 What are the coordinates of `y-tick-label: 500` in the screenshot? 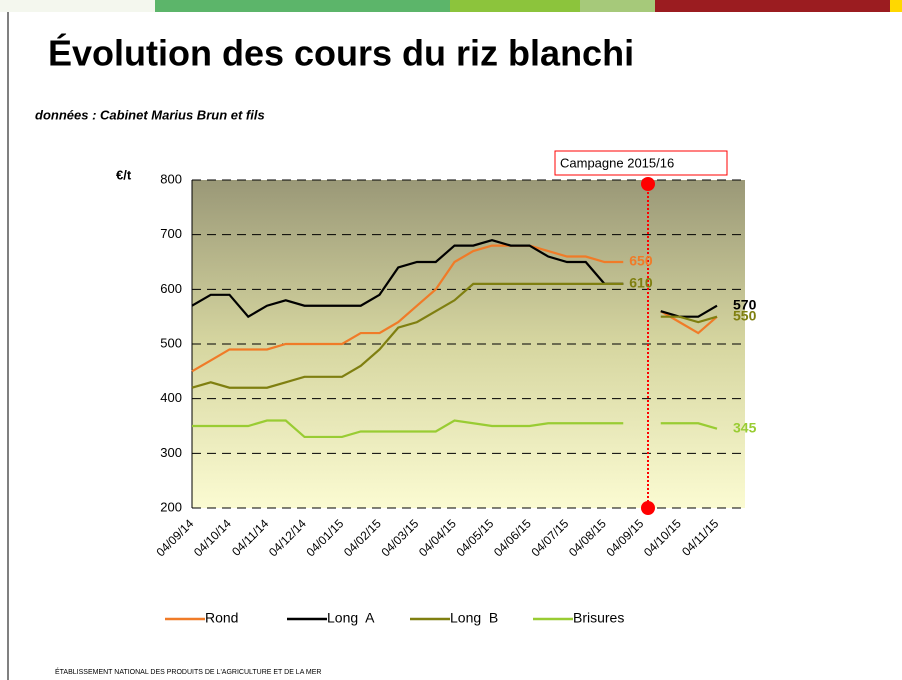 It's located at (171, 342).